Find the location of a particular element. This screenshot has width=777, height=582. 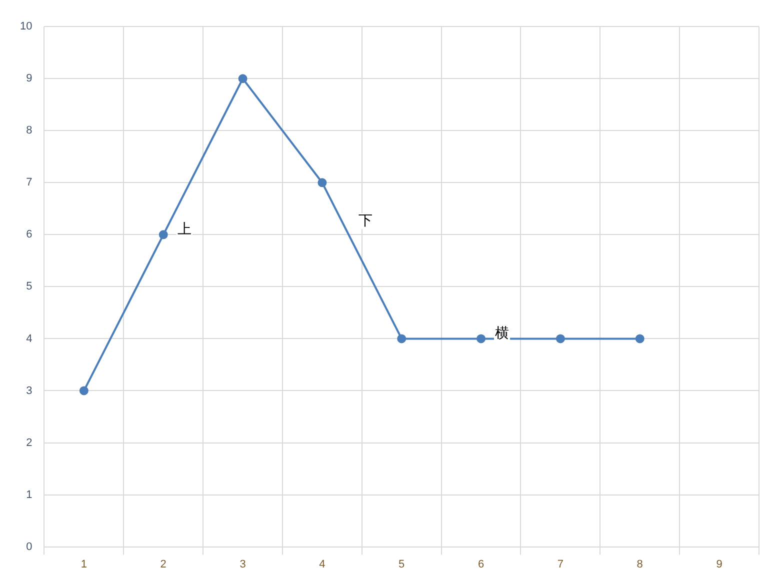

x-tick-label: 9 is located at coordinates (719, 564).